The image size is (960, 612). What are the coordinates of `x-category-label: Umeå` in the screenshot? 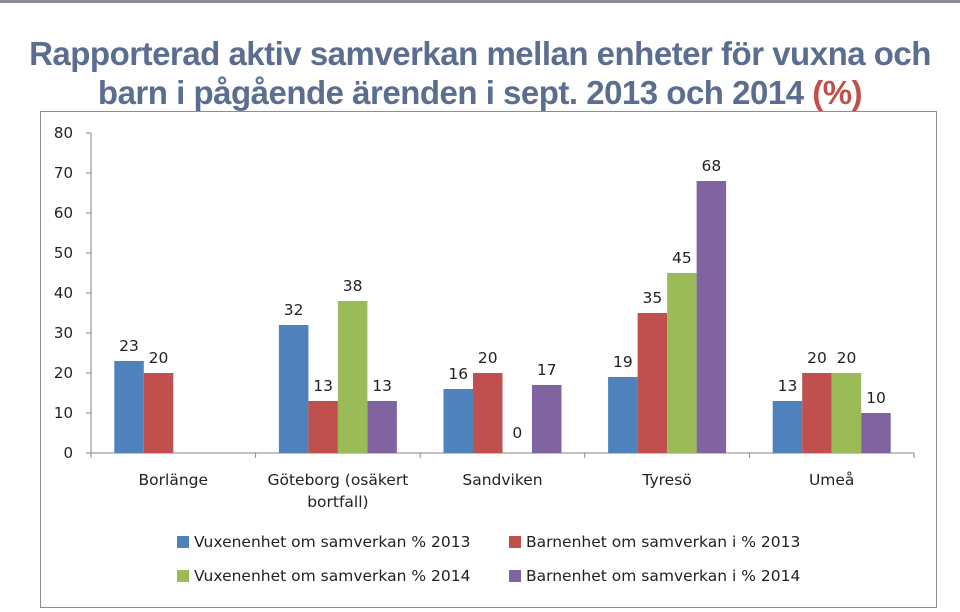 It's located at (831, 480).